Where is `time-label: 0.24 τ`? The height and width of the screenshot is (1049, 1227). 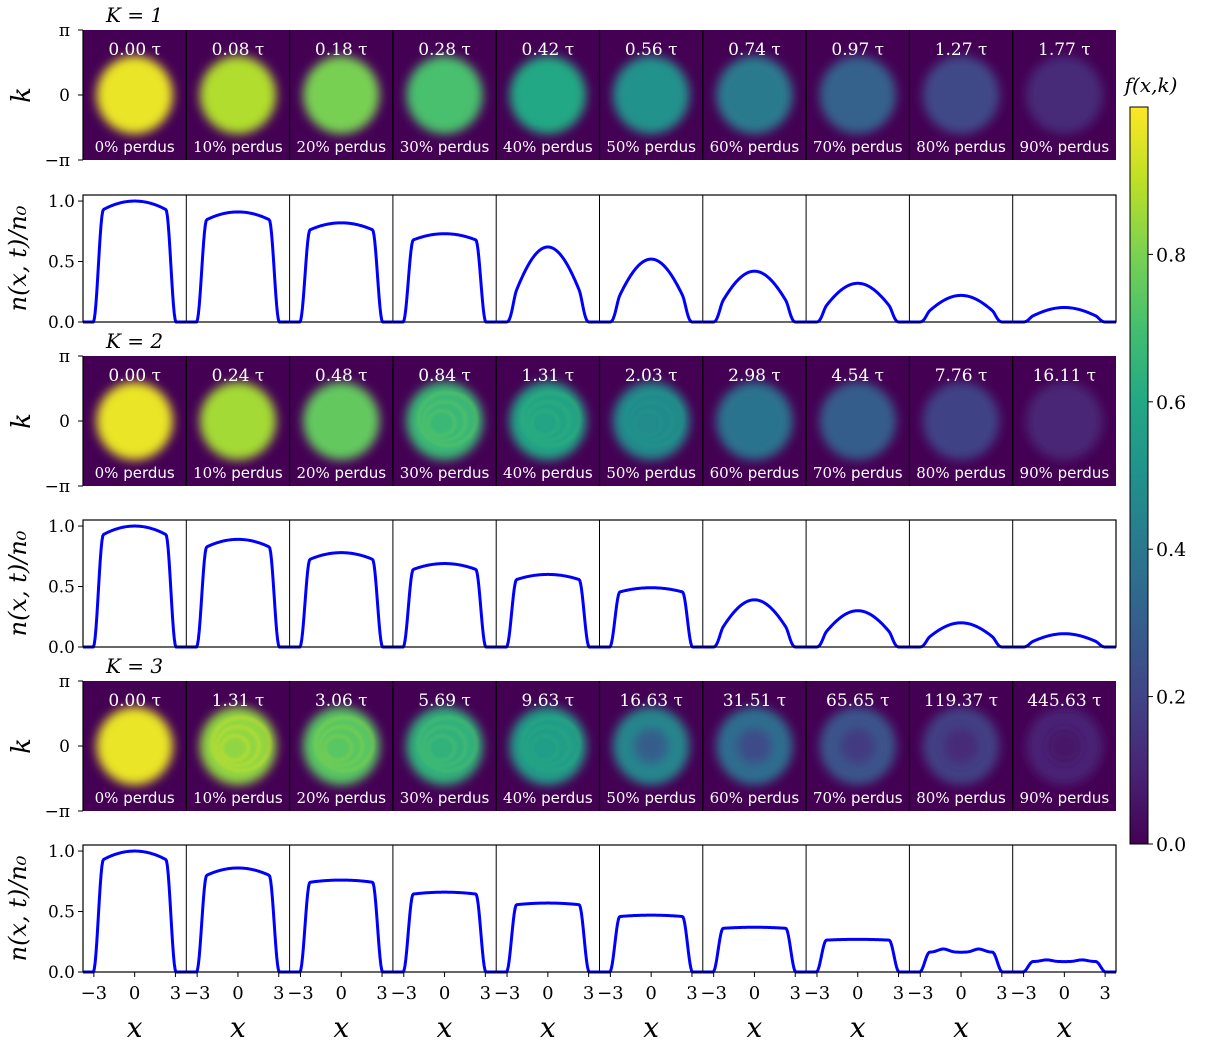 time-label: 0.24 τ is located at coordinates (238, 376).